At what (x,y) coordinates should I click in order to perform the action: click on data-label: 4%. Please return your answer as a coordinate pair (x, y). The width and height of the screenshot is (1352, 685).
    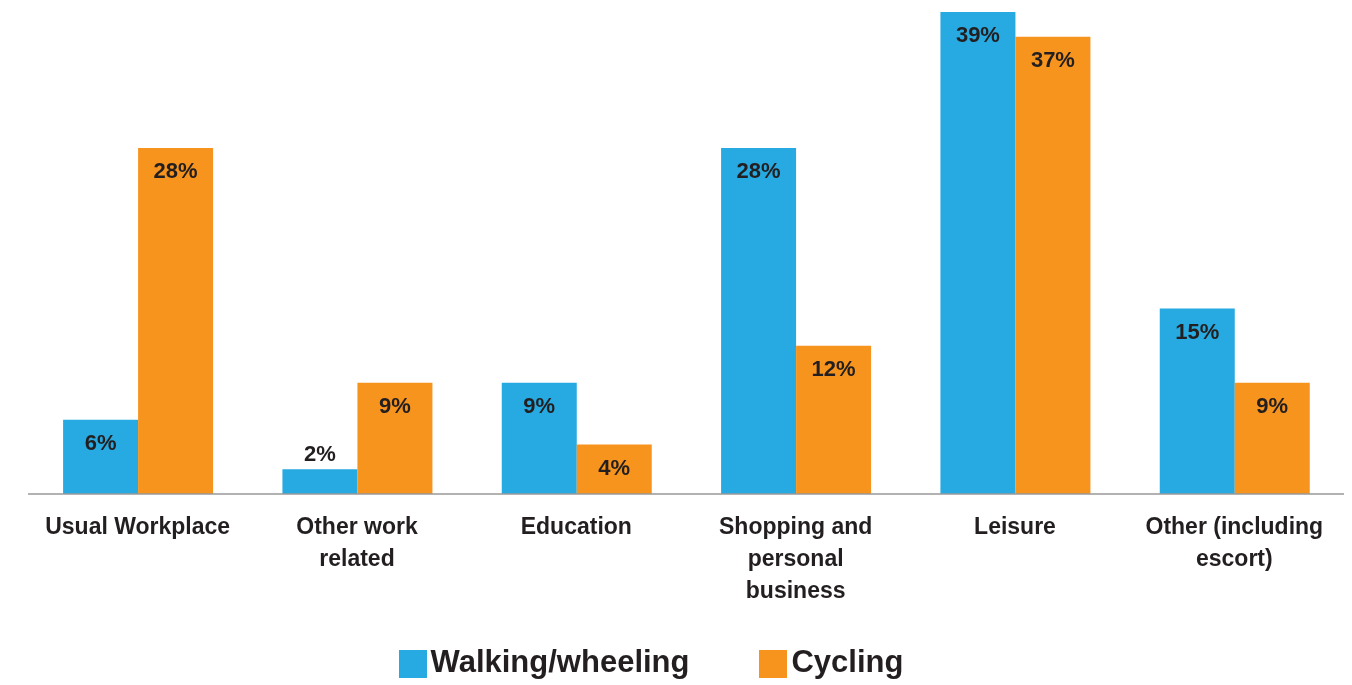
    Looking at the image, I should click on (614, 467).